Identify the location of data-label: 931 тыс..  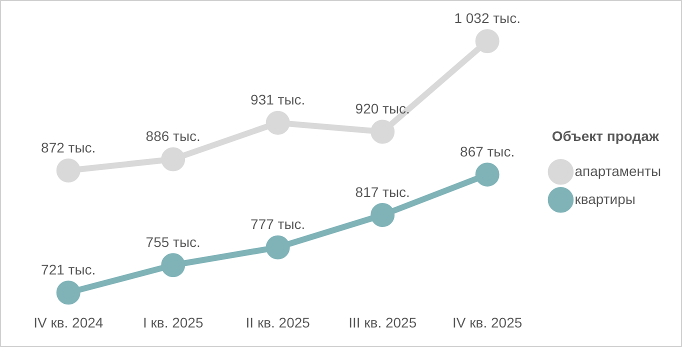
(278, 100).